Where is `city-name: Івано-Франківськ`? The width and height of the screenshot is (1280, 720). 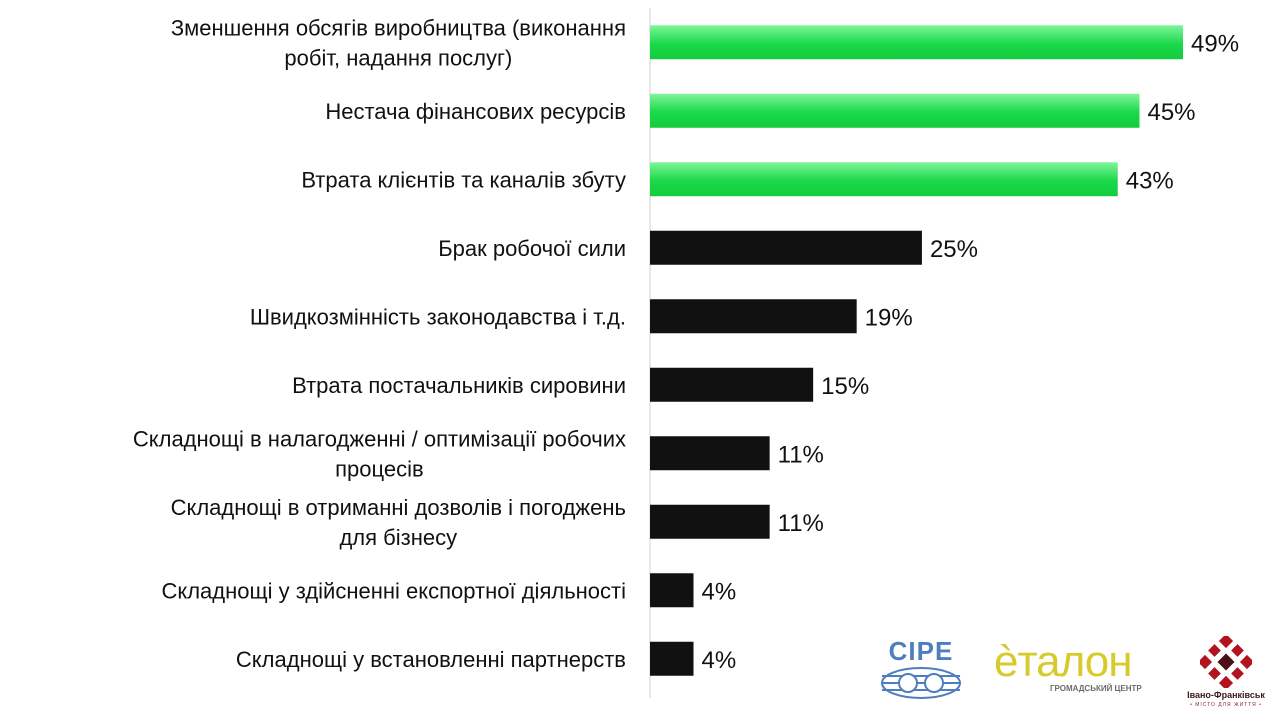
city-name: Івано-Франківськ is located at coordinates (1226, 695).